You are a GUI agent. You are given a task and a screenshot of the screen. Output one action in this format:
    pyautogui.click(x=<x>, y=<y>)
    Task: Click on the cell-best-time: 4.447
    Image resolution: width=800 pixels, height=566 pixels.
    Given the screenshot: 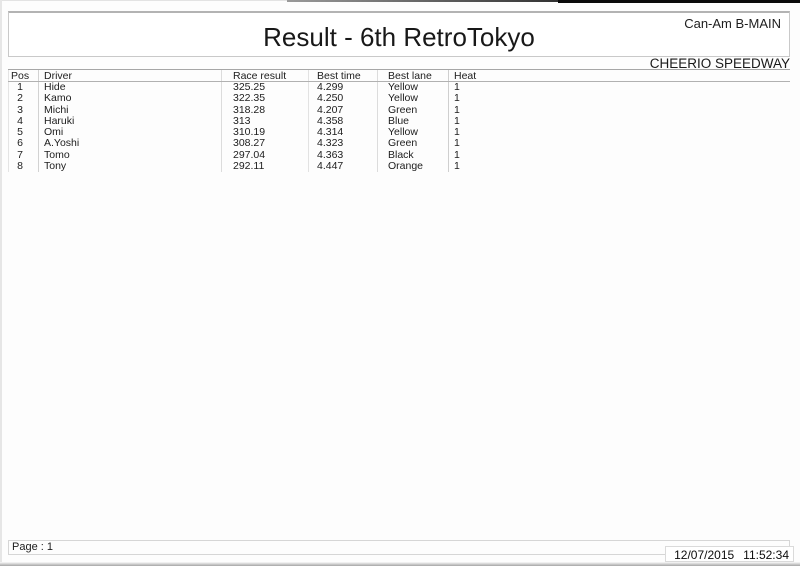 What is the action you would take?
    pyautogui.click(x=342, y=166)
    